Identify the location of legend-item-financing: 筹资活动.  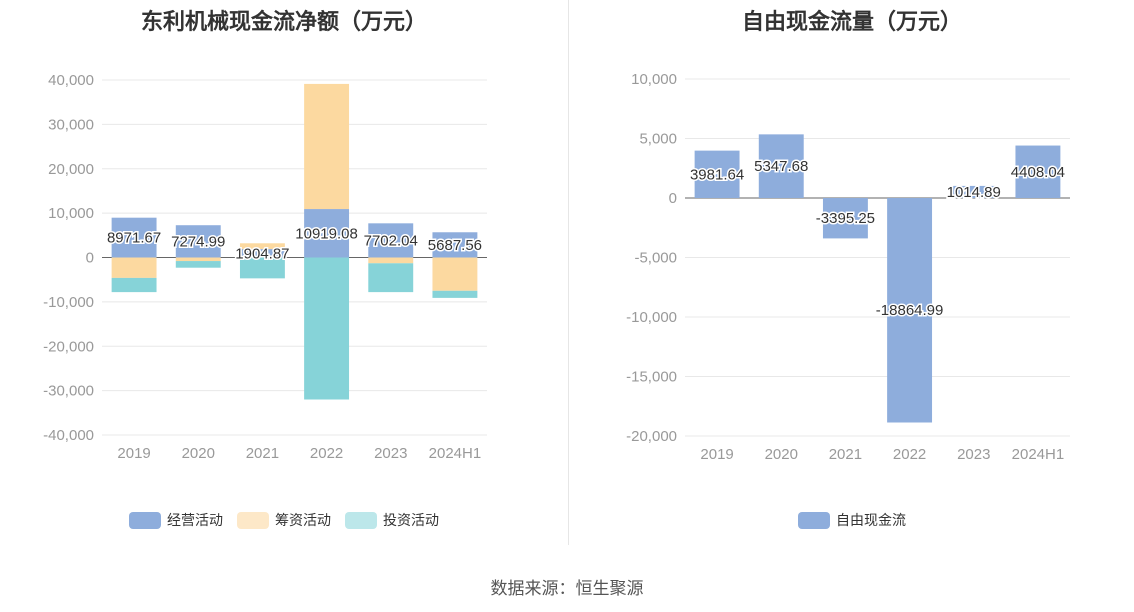
(284, 520).